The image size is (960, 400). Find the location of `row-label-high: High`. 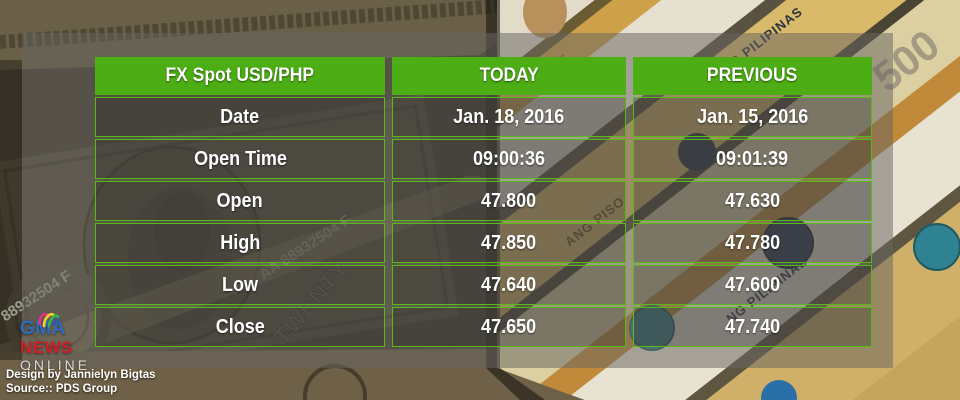

row-label-high: High is located at coordinates (240, 243).